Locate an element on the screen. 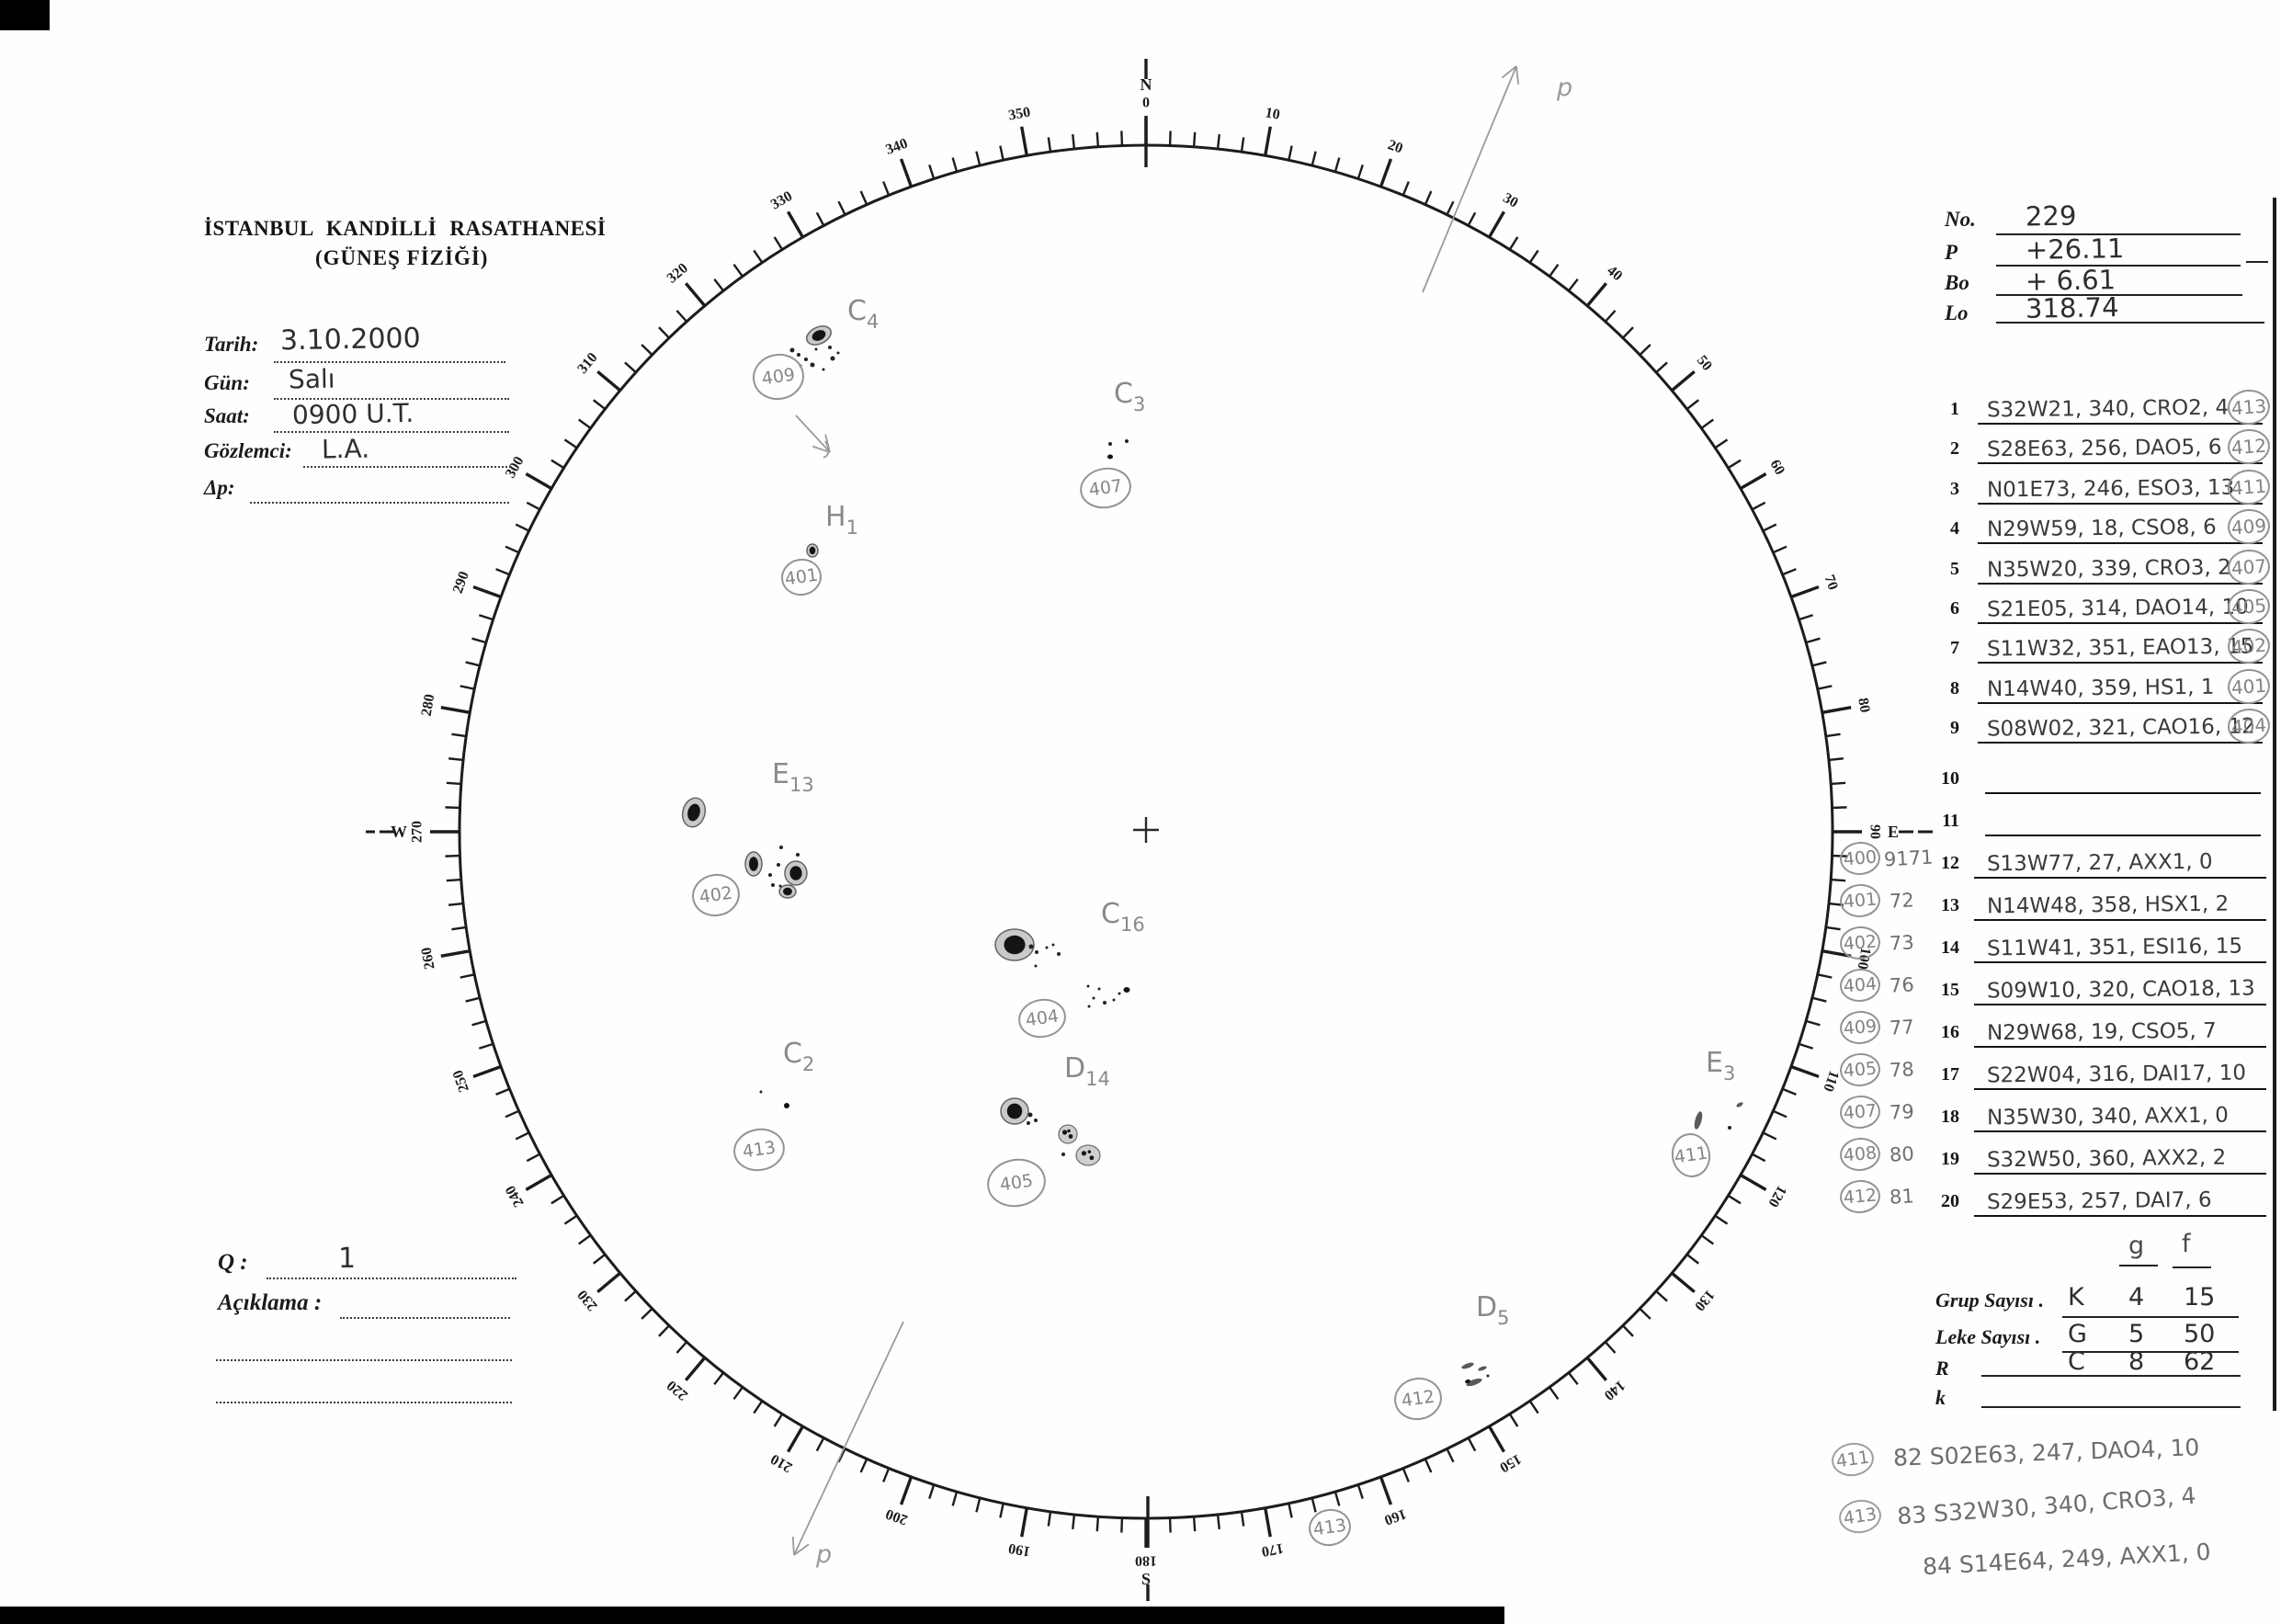 This screenshot has height=1624, width=2281. degree-label-90: 90 is located at coordinates (1875, 832).